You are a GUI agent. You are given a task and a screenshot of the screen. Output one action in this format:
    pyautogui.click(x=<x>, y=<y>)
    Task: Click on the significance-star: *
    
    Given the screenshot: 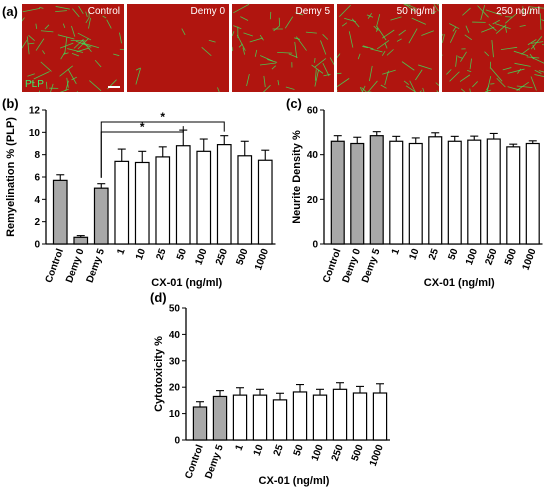 What is the action you would take?
    pyautogui.click(x=142, y=127)
    